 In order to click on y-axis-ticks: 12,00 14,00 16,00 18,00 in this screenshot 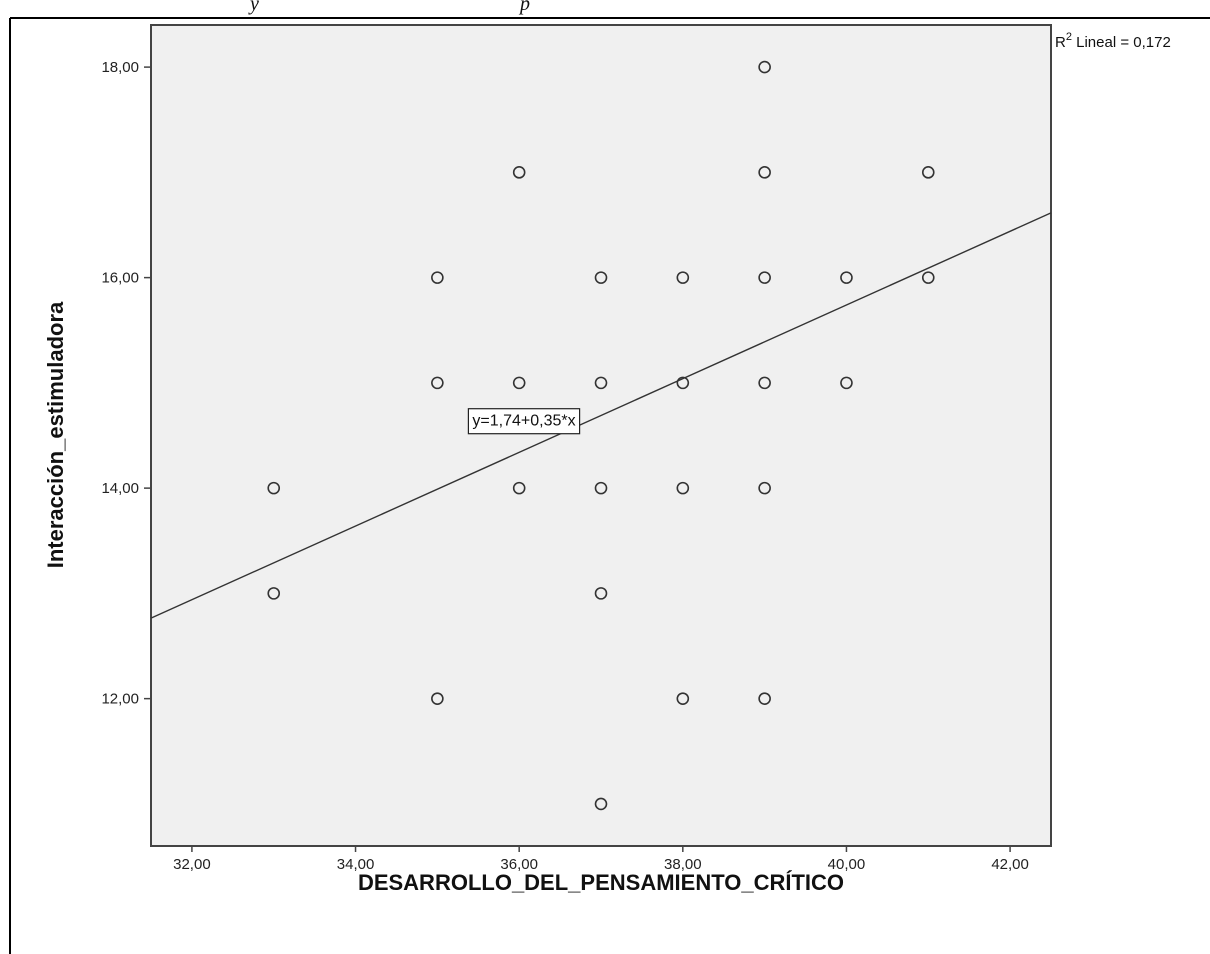, I will do `click(126, 383)`.